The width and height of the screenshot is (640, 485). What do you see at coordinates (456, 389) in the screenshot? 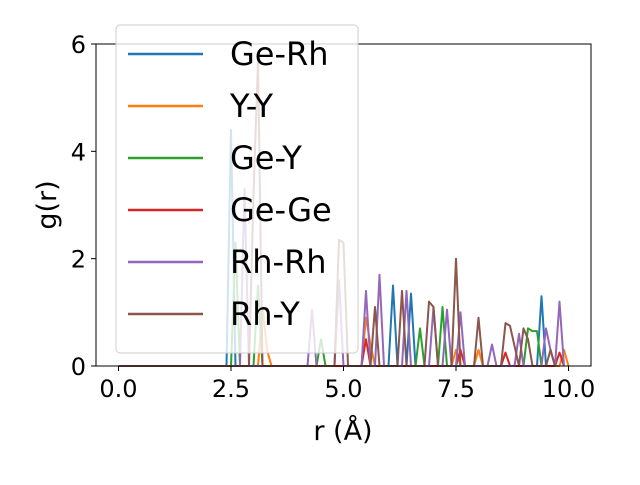
I see `x-tick-label: 7.5` at bounding box center [456, 389].